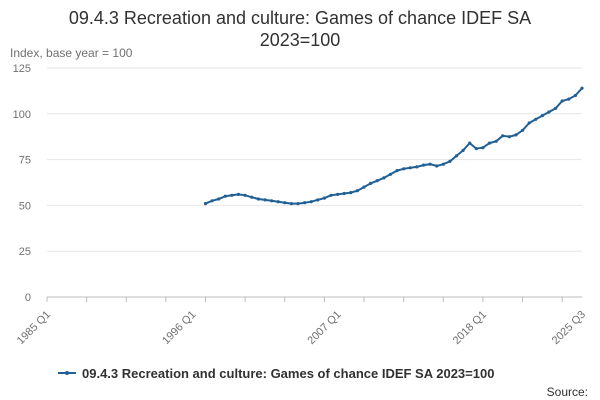 The image size is (600, 400). What do you see at coordinates (25, 206) in the screenshot?
I see `y-tick-label: 50` at bounding box center [25, 206].